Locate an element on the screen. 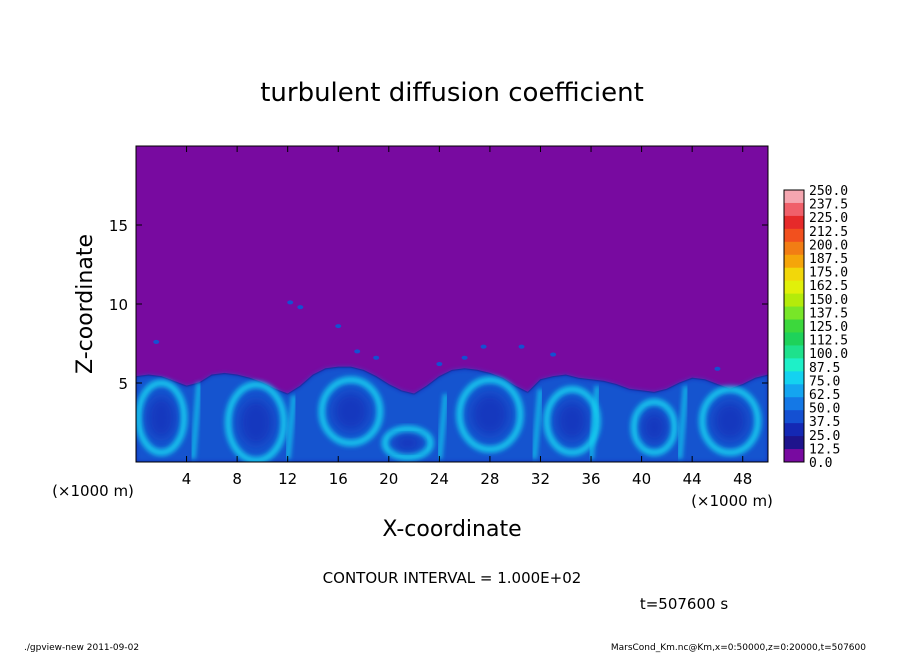 This screenshot has width=904, height=654. x-tick-label: 40 is located at coordinates (641, 479).